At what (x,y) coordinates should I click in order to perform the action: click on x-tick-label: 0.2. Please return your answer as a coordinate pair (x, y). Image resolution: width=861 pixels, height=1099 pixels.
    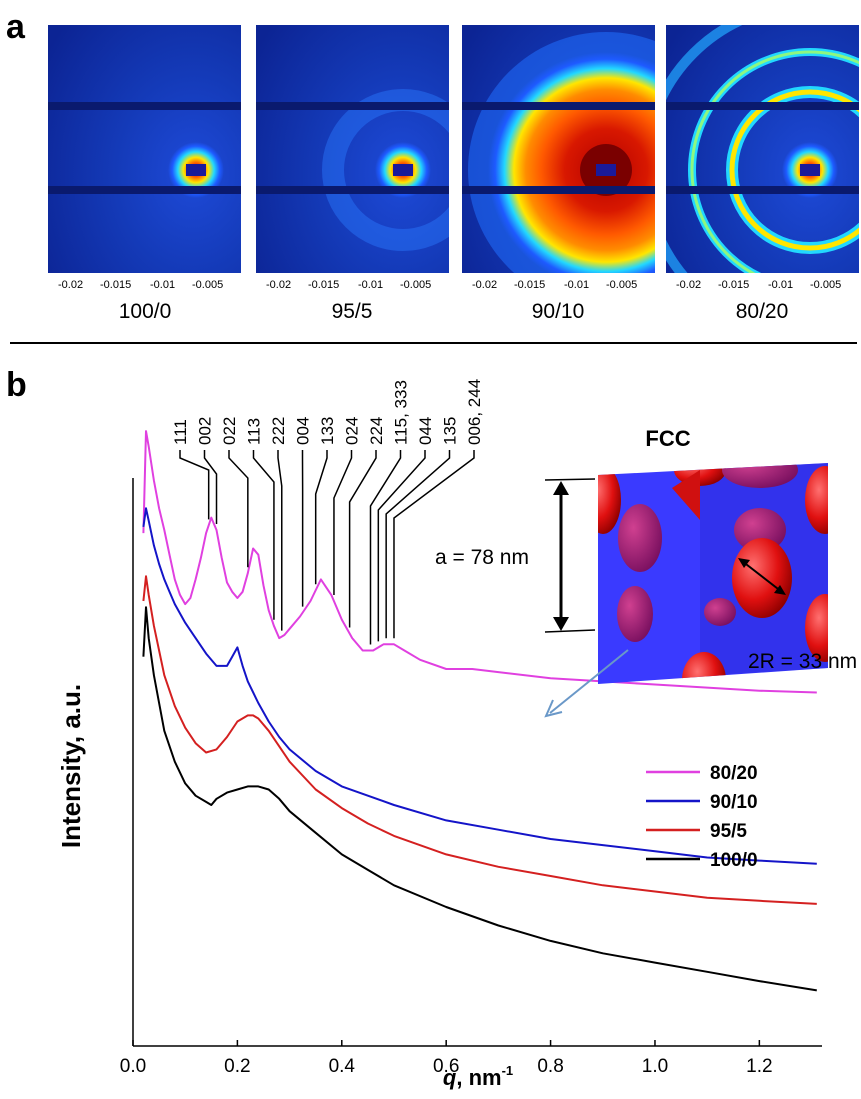
    Looking at the image, I should click on (237, 1066).